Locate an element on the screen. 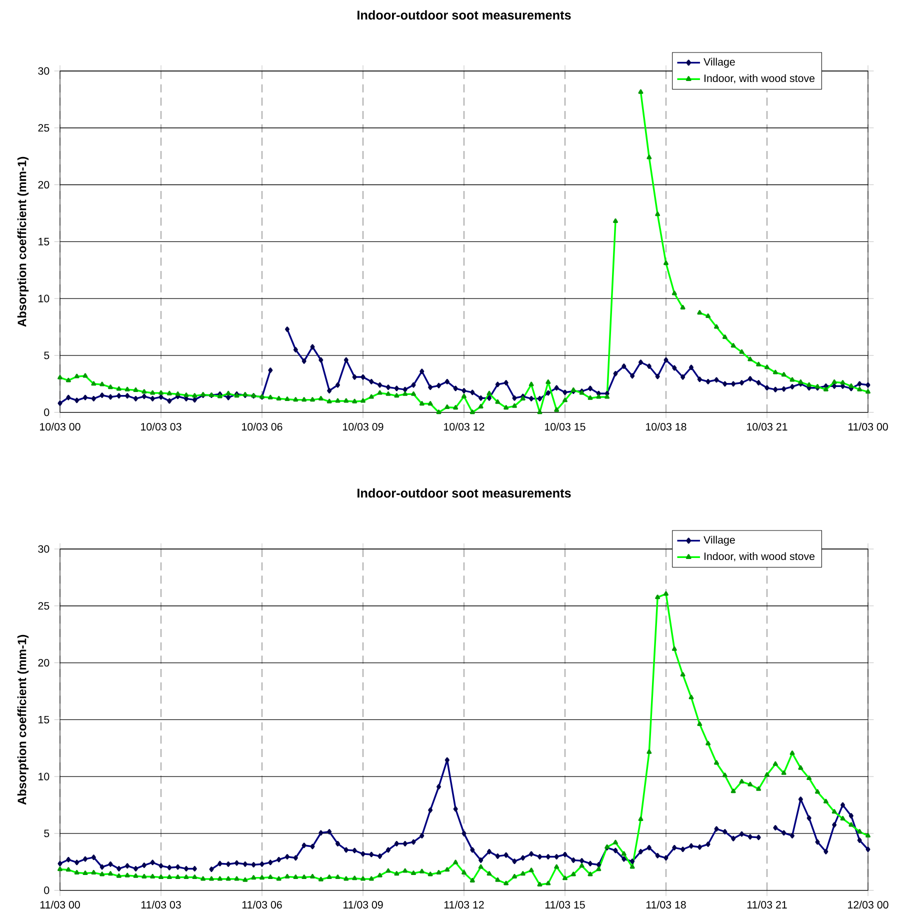  x-tick-label: 10/03 18 is located at coordinates (666, 426).